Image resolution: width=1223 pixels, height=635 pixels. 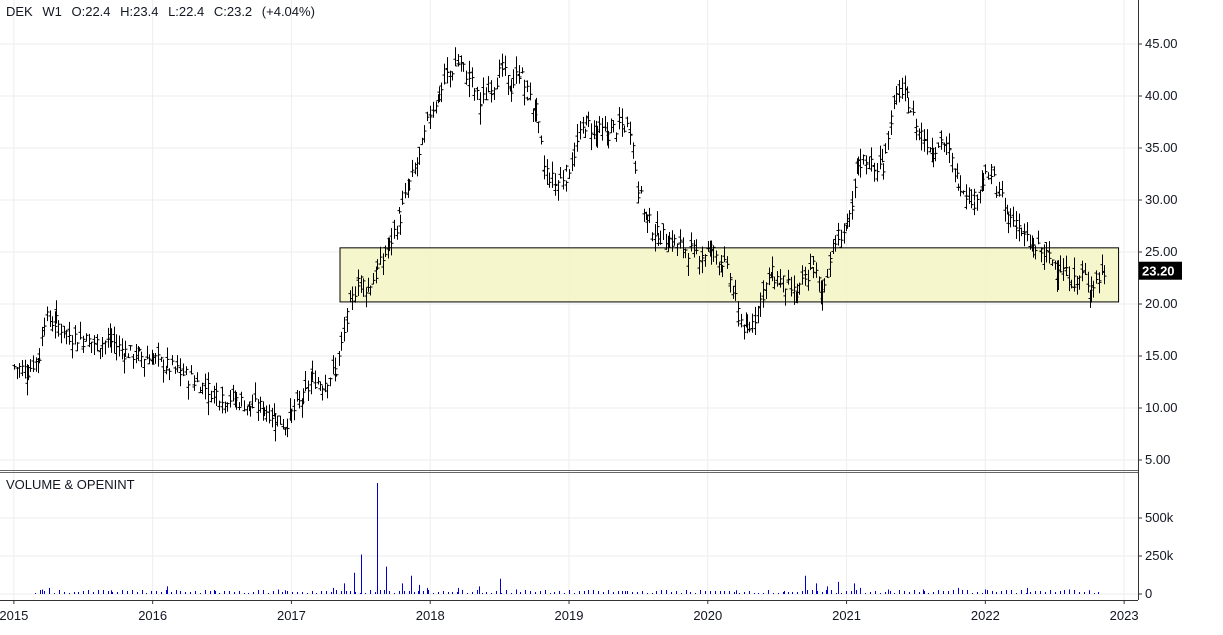 I want to click on last-price-label: 23.20, so click(x=1158, y=271).